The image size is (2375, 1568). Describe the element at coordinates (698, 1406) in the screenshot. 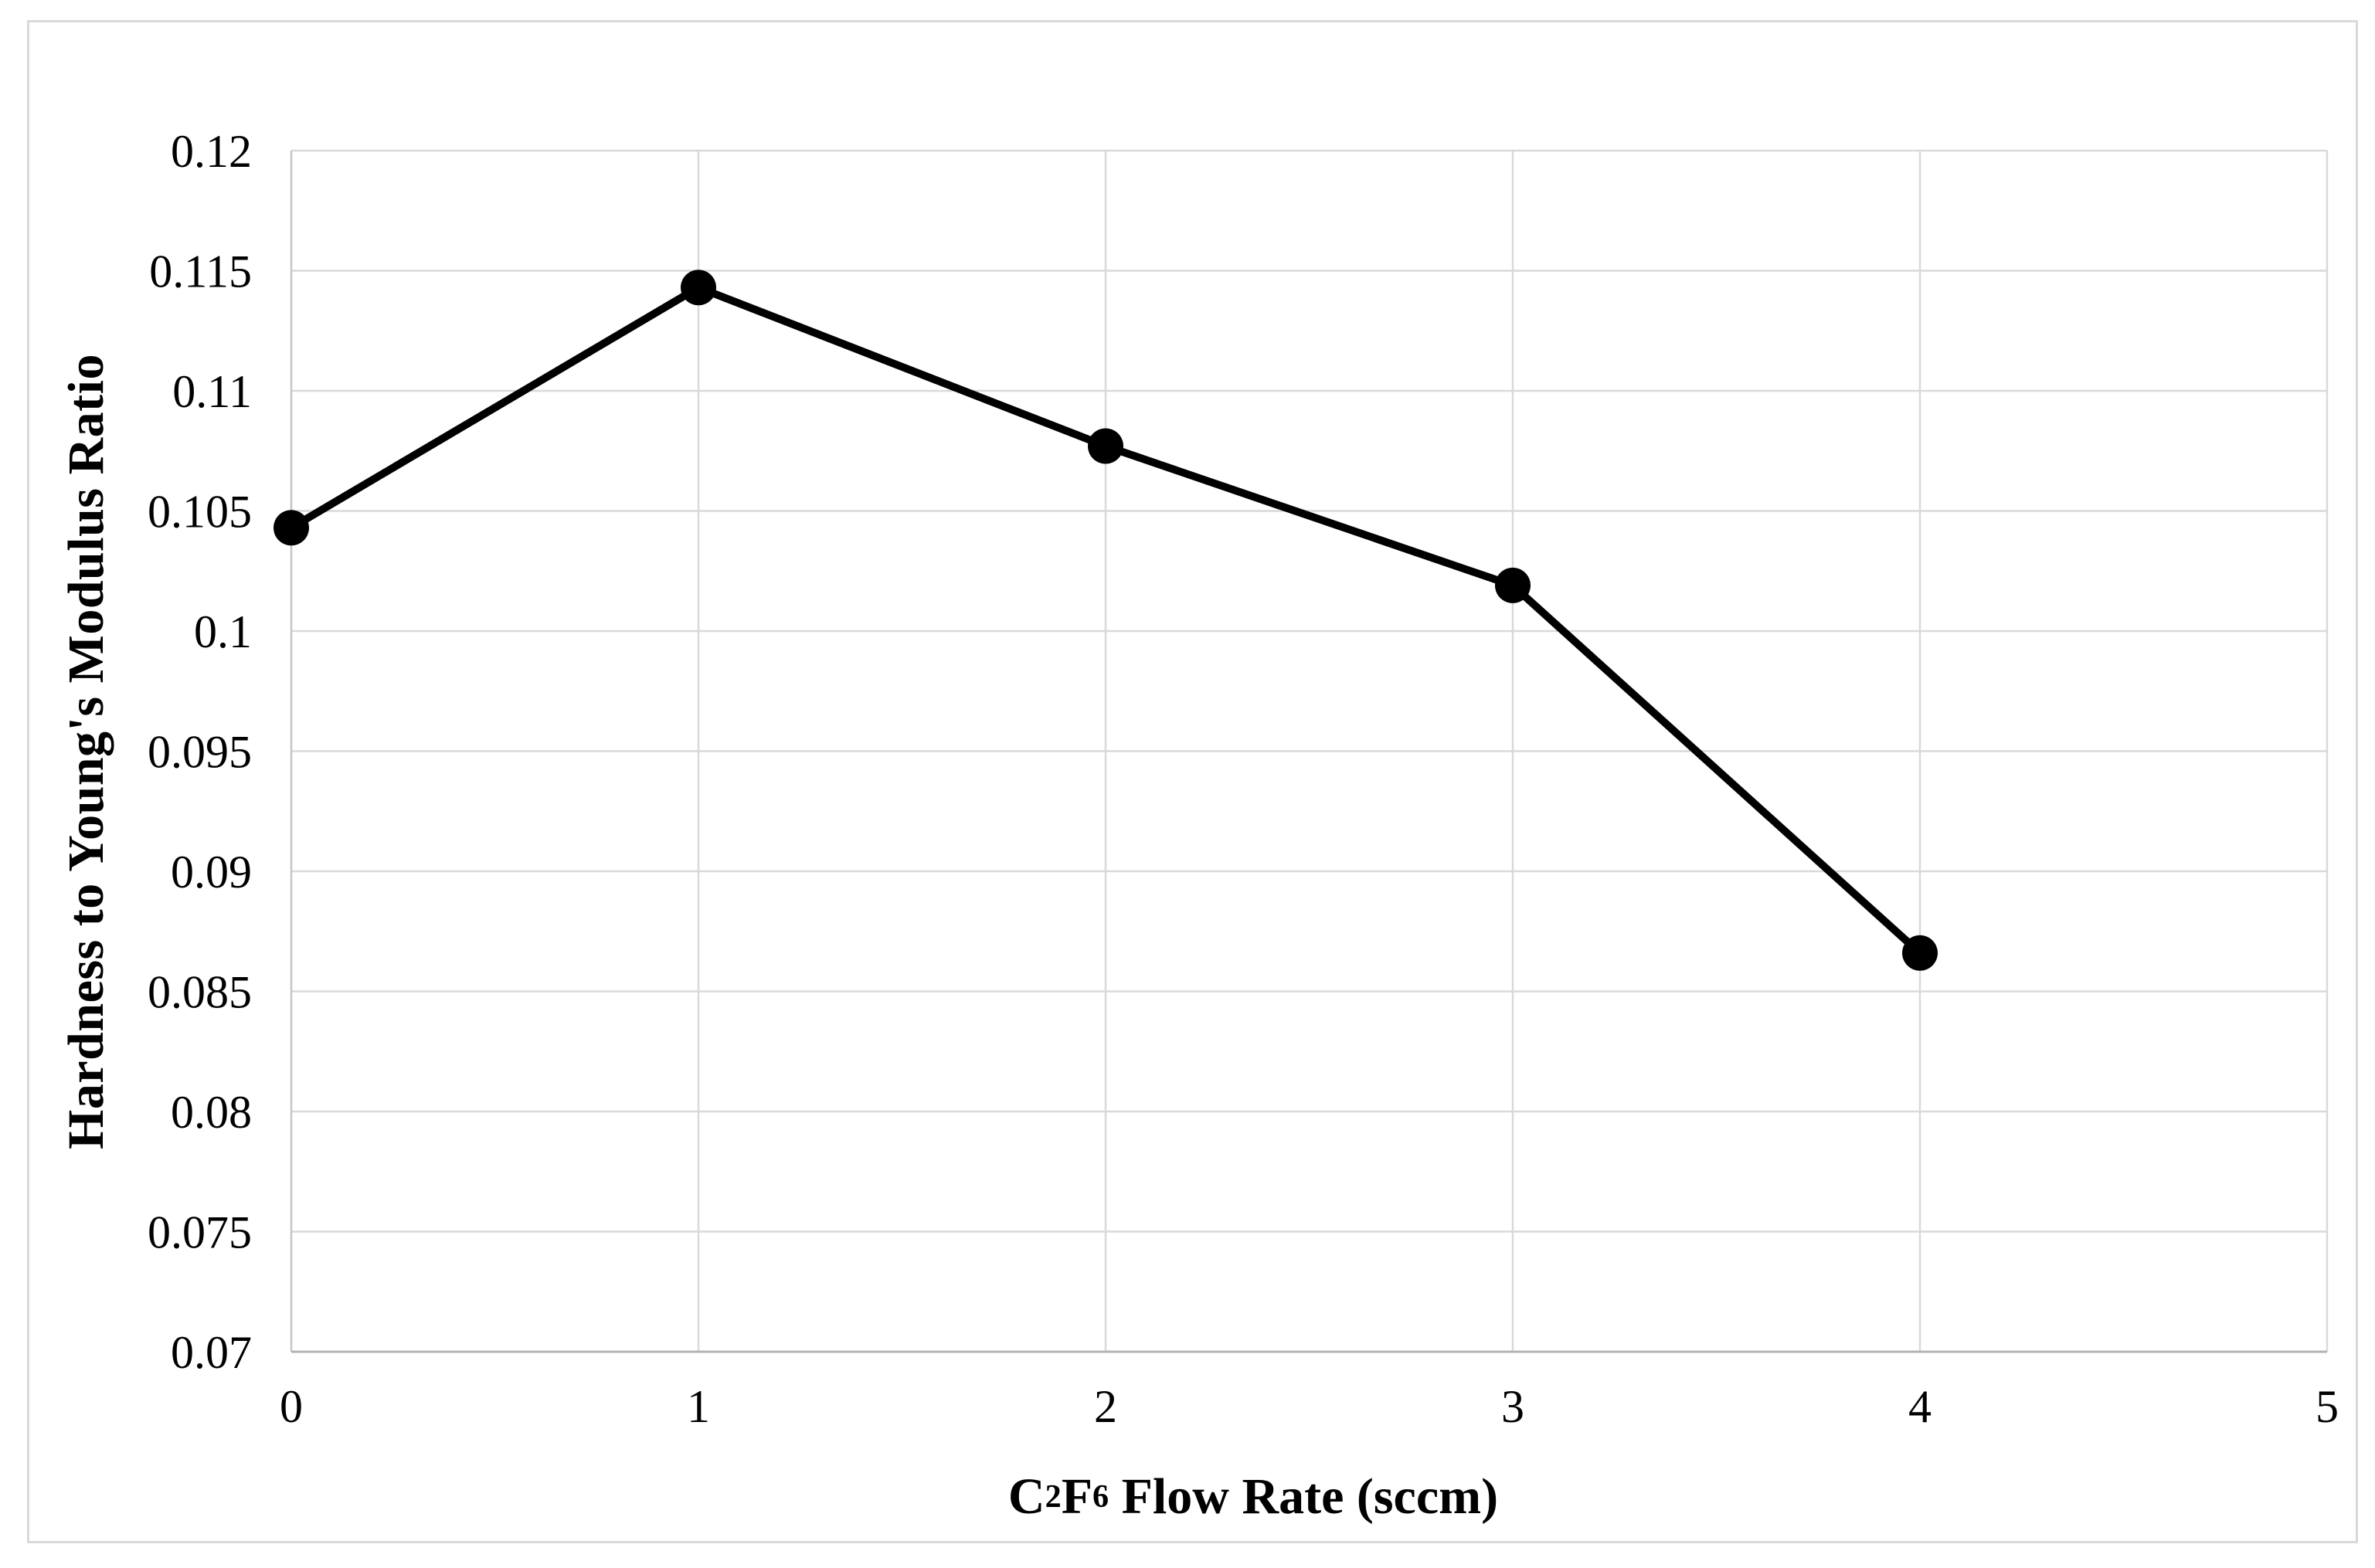

I see `x-tick-label: 1` at that location.